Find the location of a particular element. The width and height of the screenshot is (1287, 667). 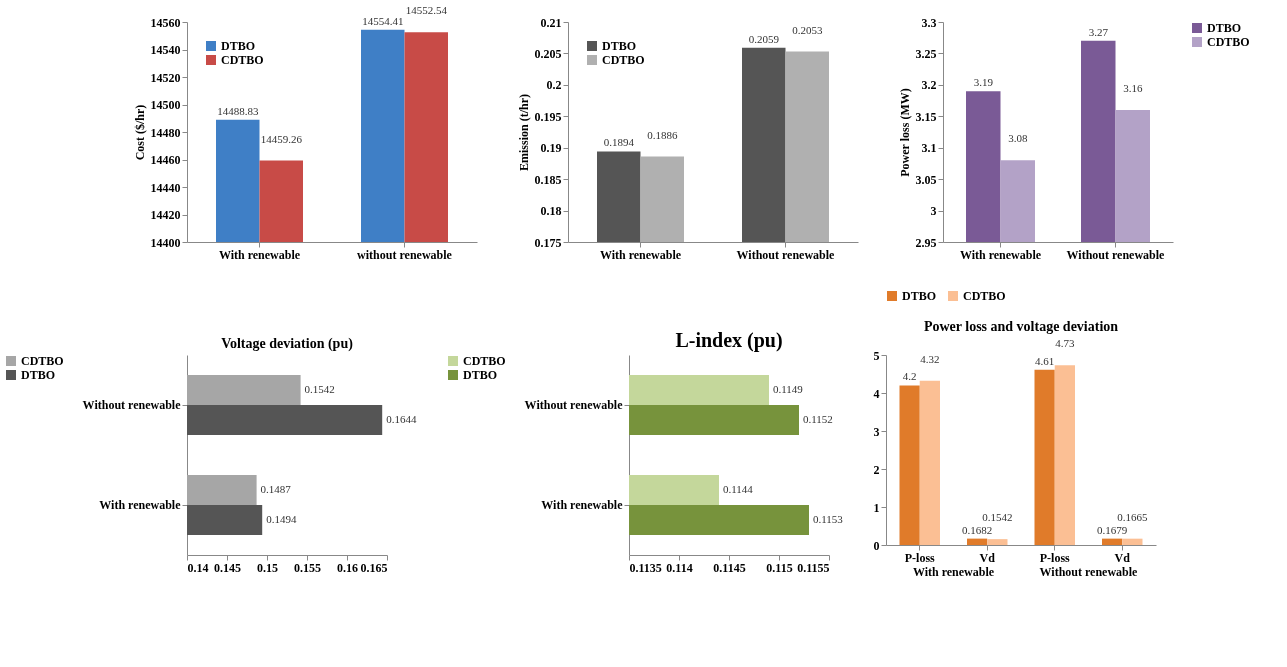

y-tick-label: 1 is located at coordinates (876, 507).